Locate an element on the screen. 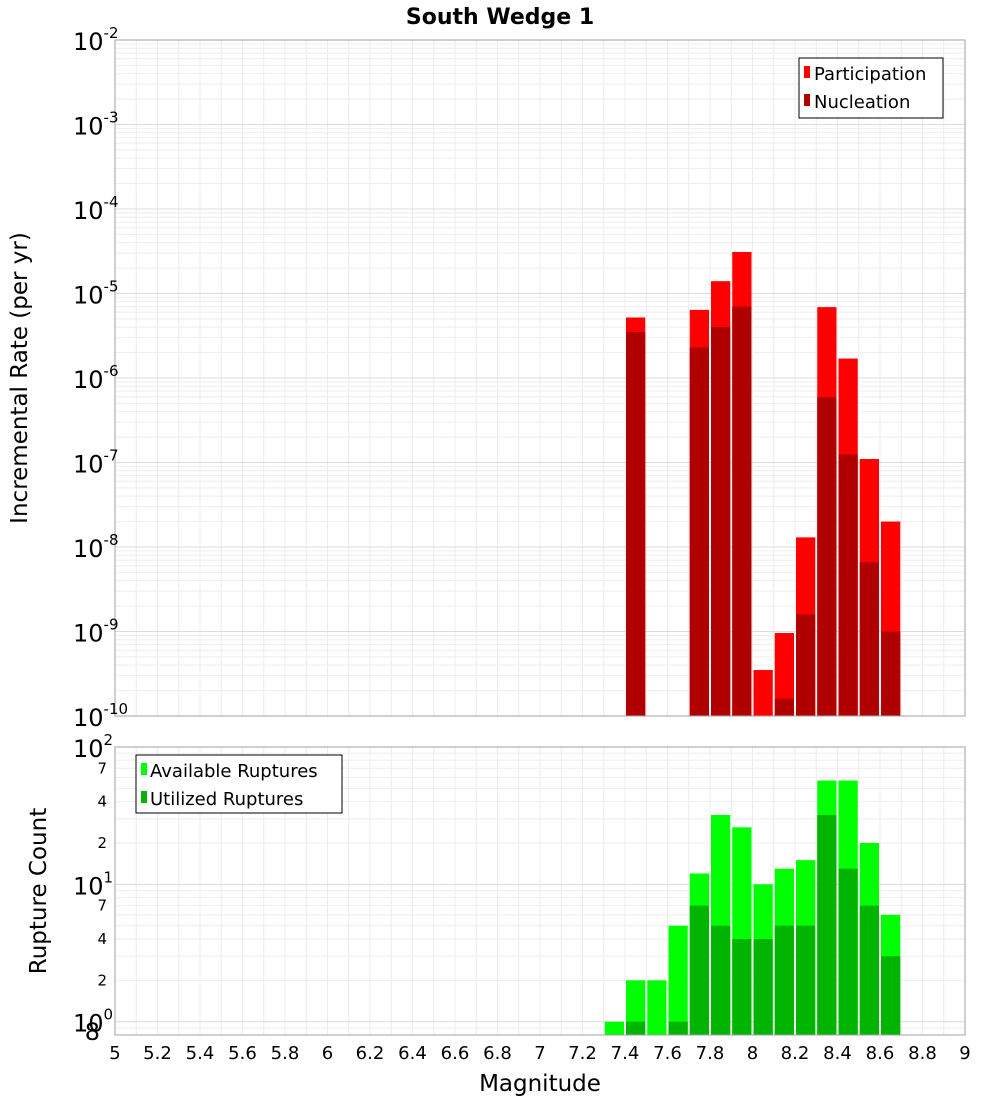  x-tick-label: 5.6 is located at coordinates (242, 1053).